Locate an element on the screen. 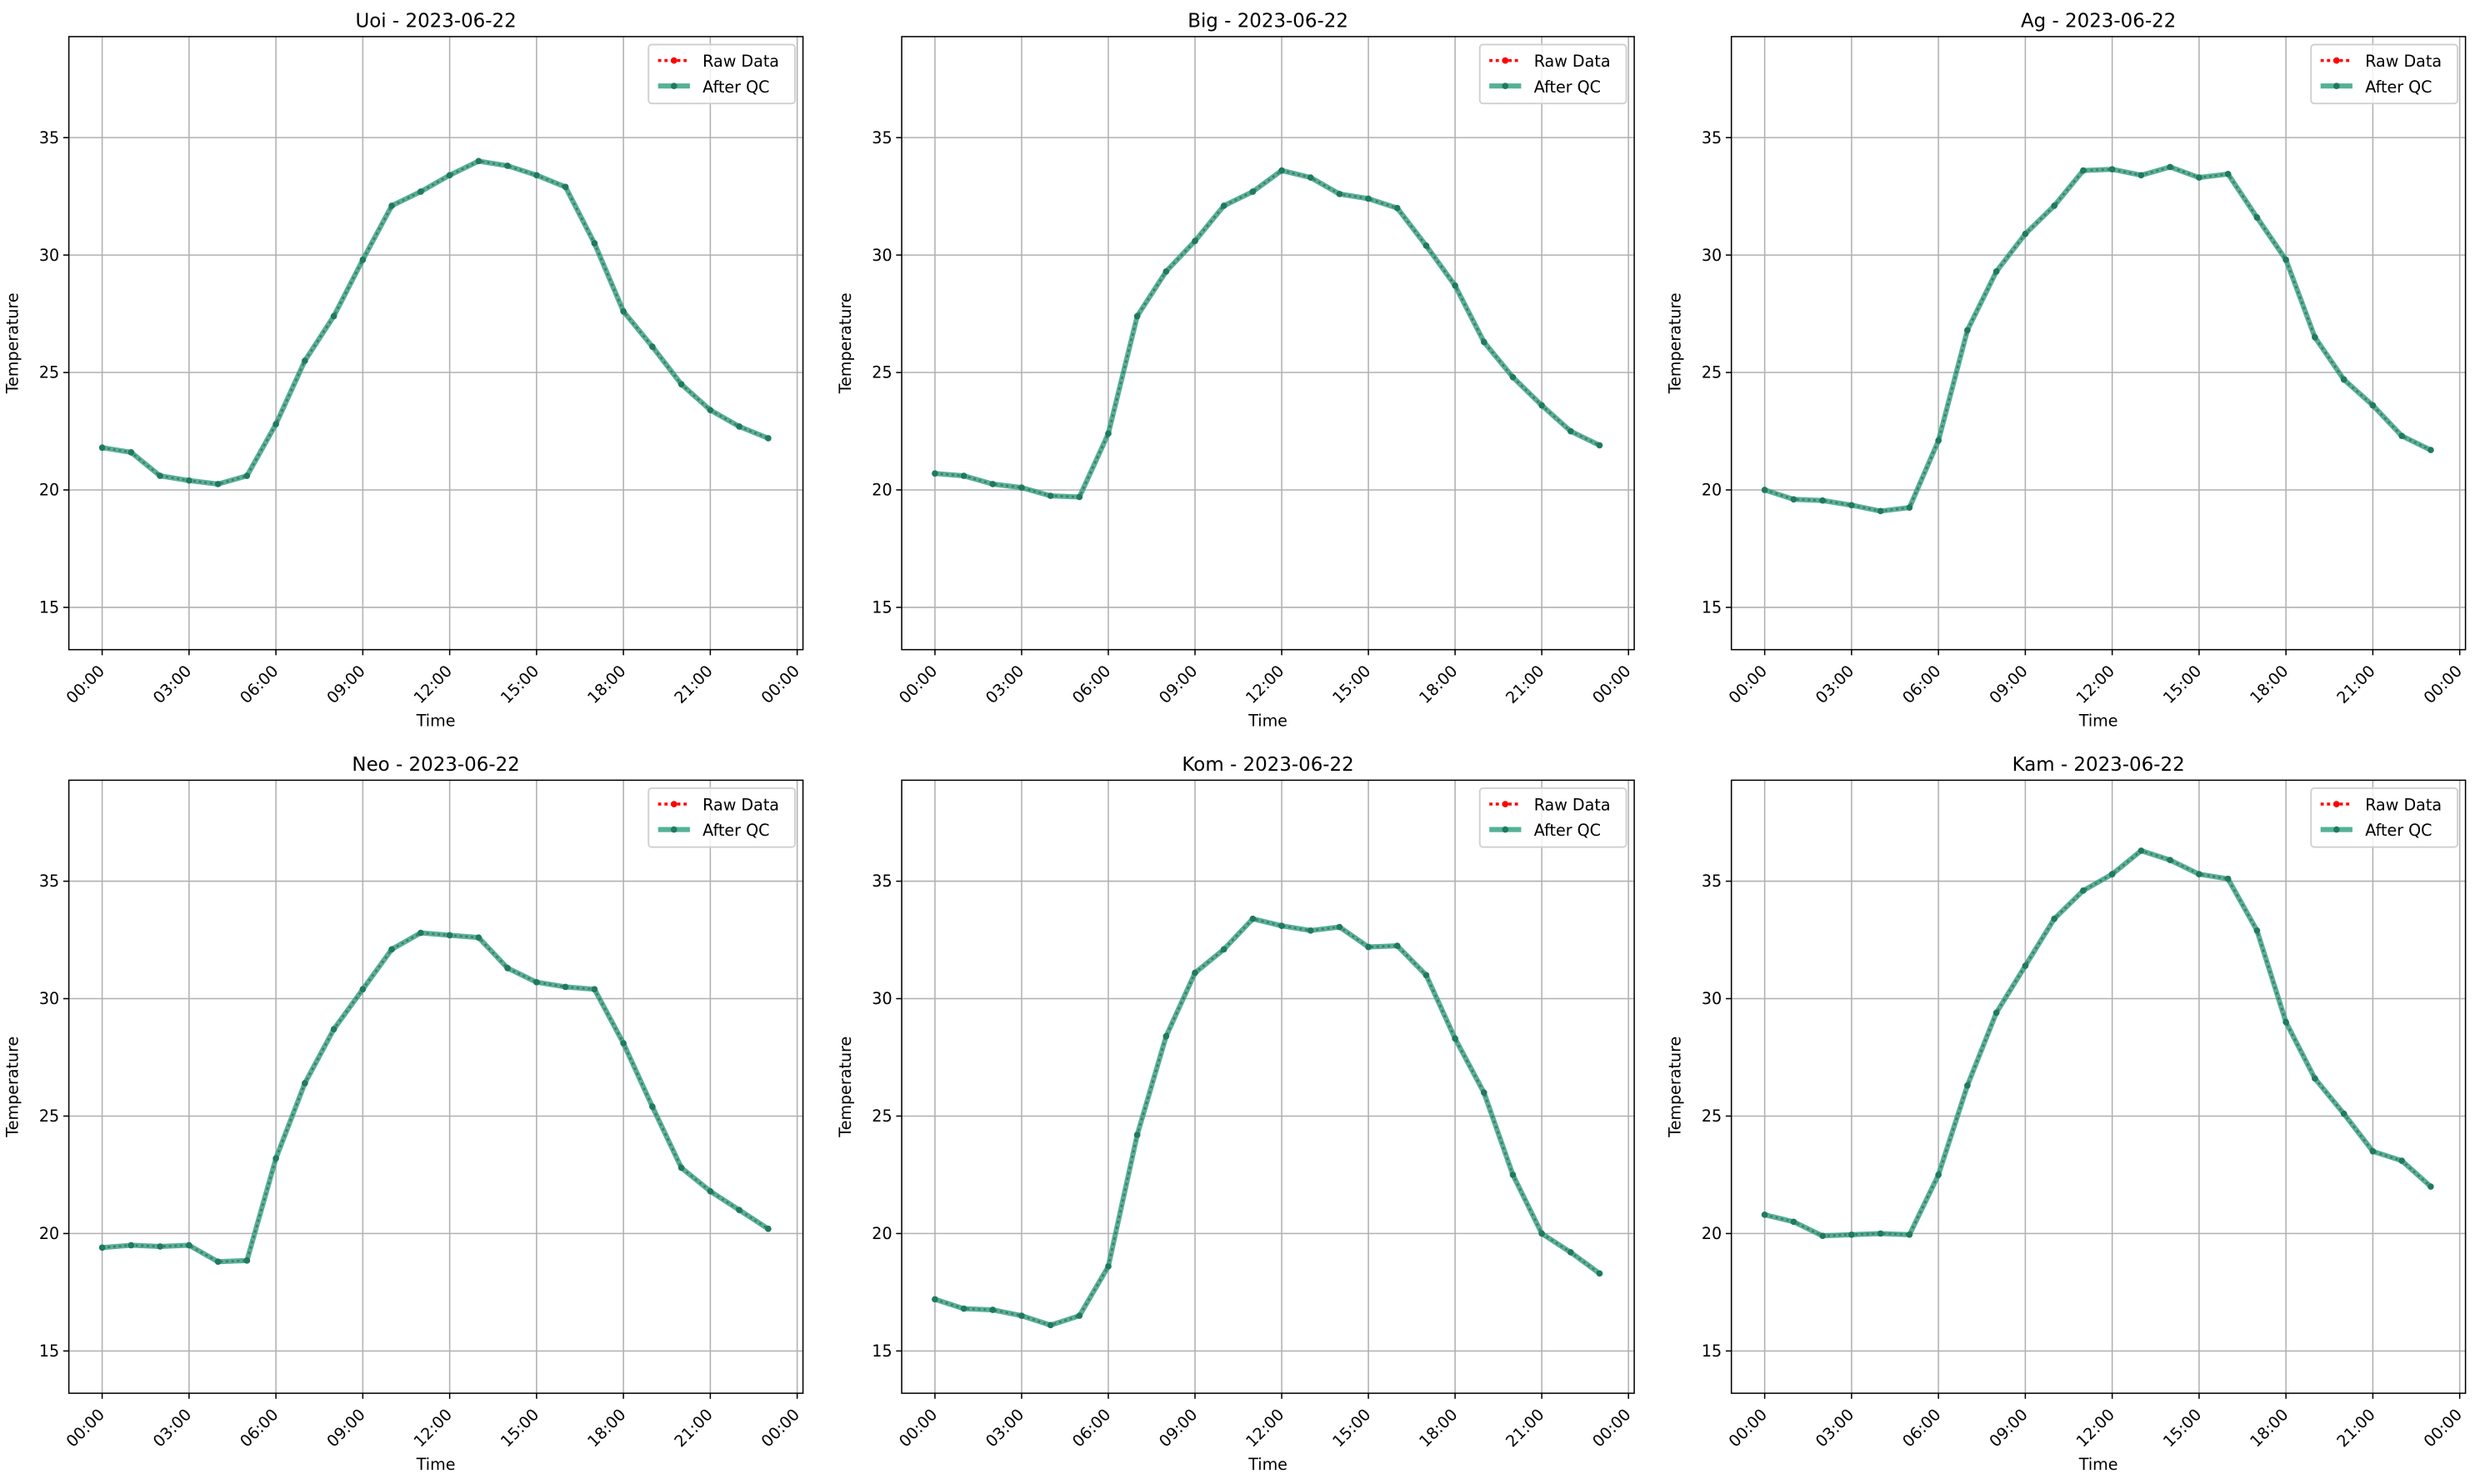 The width and height of the screenshot is (2485, 1484). x-tick-label: 00:00 is located at coordinates (780, 684).